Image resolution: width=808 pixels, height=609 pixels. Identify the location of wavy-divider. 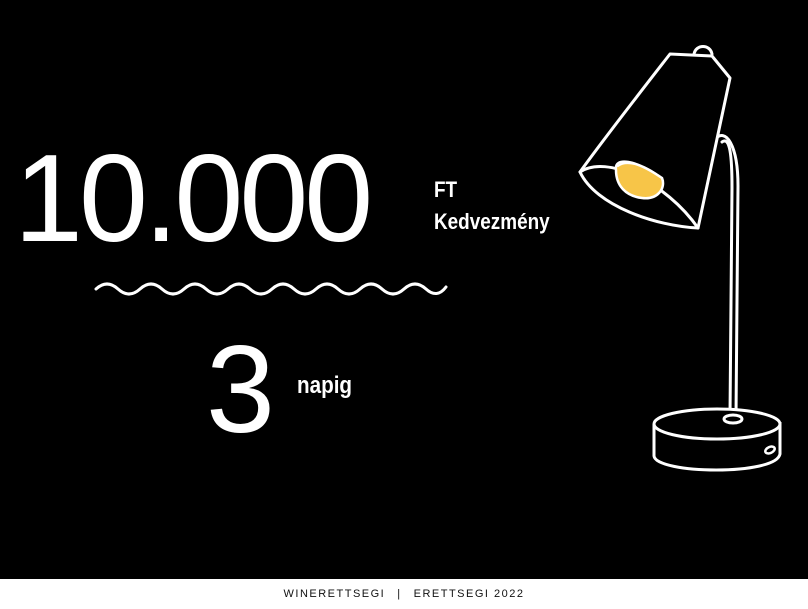
(271, 289).